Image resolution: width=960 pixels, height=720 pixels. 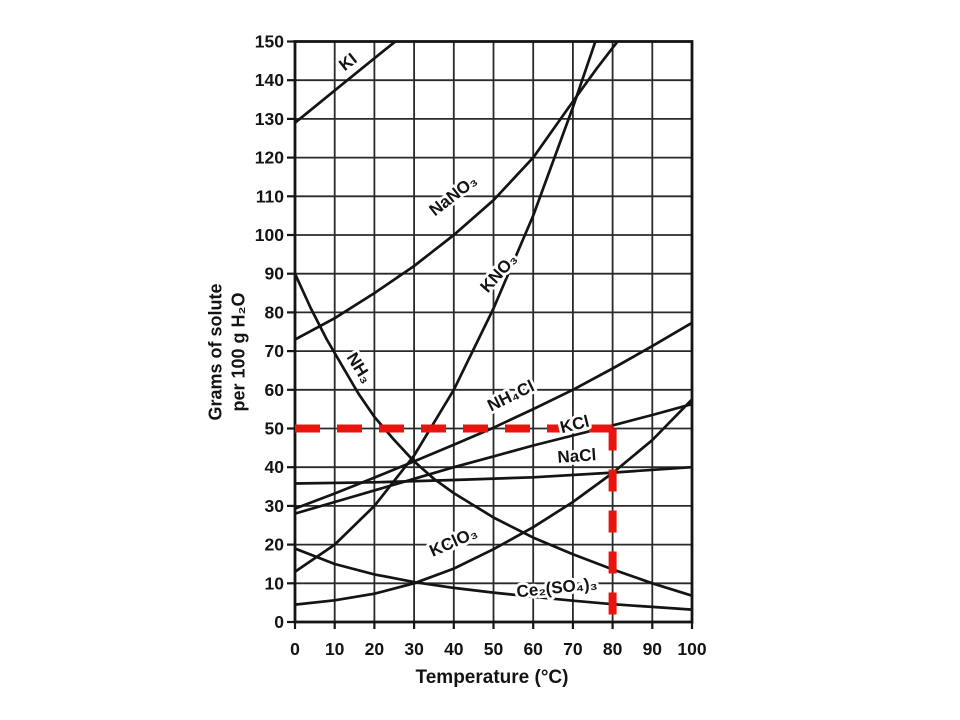 What do you see at coordinates (613, 649) in the screenshot?
I see `x-tick-label-80: 80` at bounding box center [613, 649].